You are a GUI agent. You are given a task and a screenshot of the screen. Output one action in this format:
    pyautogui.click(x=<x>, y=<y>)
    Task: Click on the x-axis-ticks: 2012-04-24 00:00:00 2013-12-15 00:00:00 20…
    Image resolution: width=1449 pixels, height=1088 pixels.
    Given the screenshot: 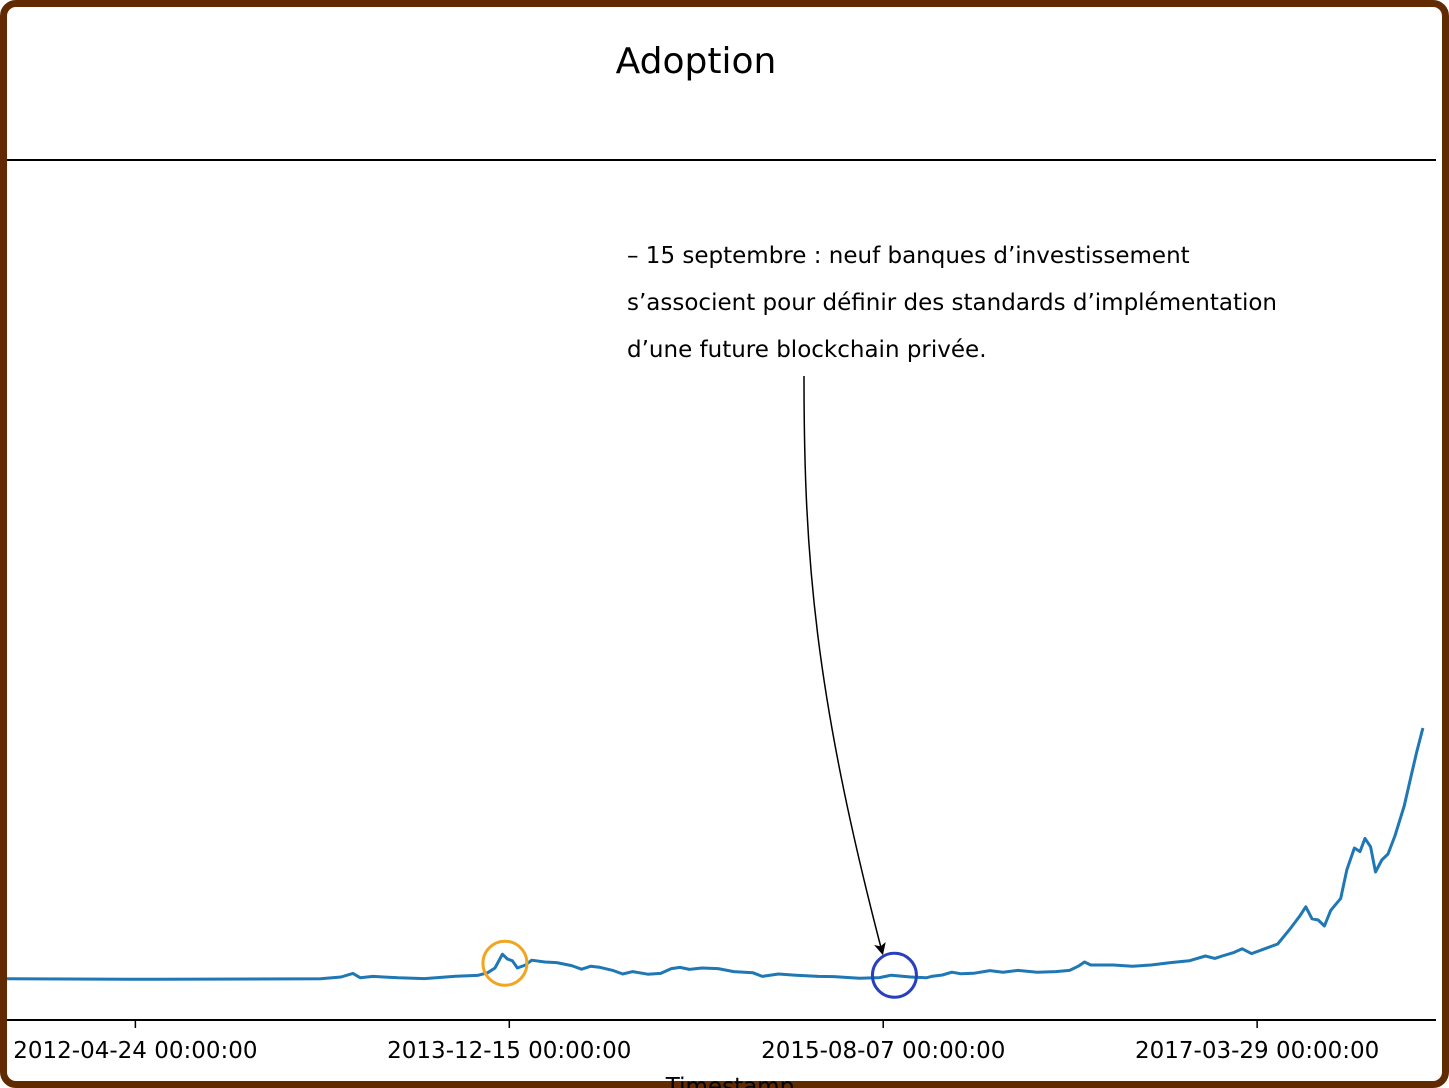 What is the action you would take?
    pyautogui.click(x=696, y=1042)
    